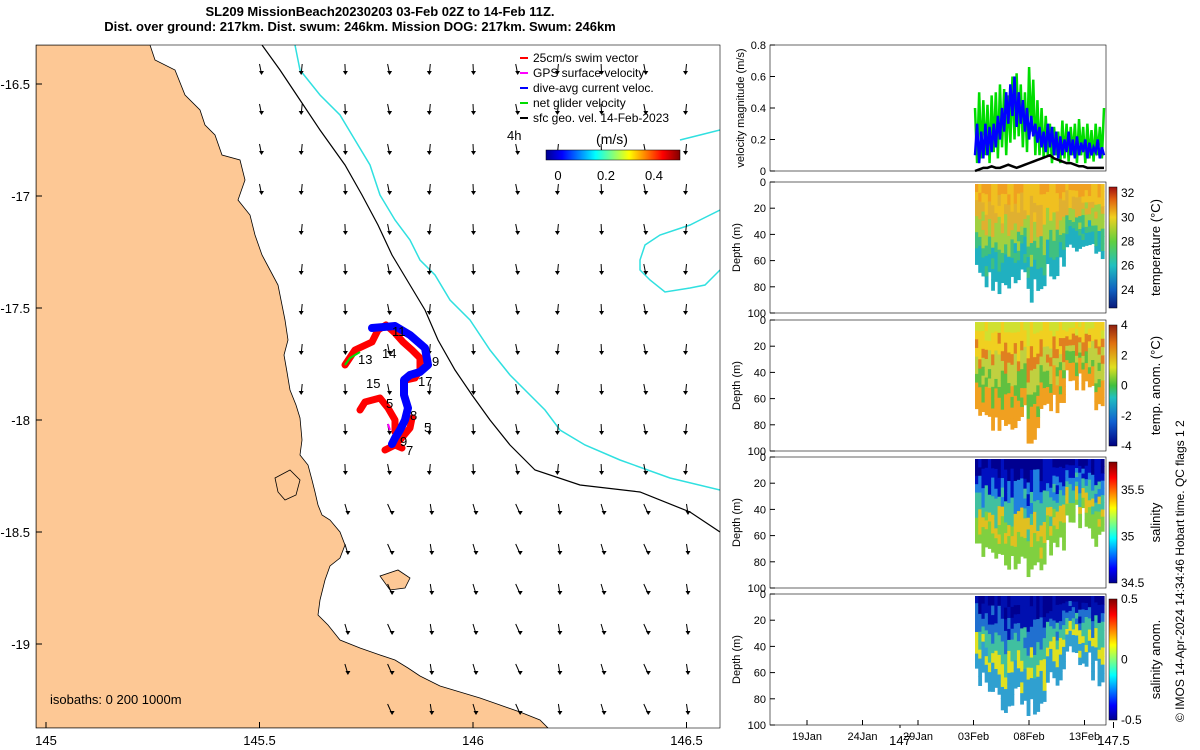 This screenshot has height=750, width=1200. Describe the element at coordinates (763, 458) in the screenshot. I see `section-y-tick-label: 0` at that location.